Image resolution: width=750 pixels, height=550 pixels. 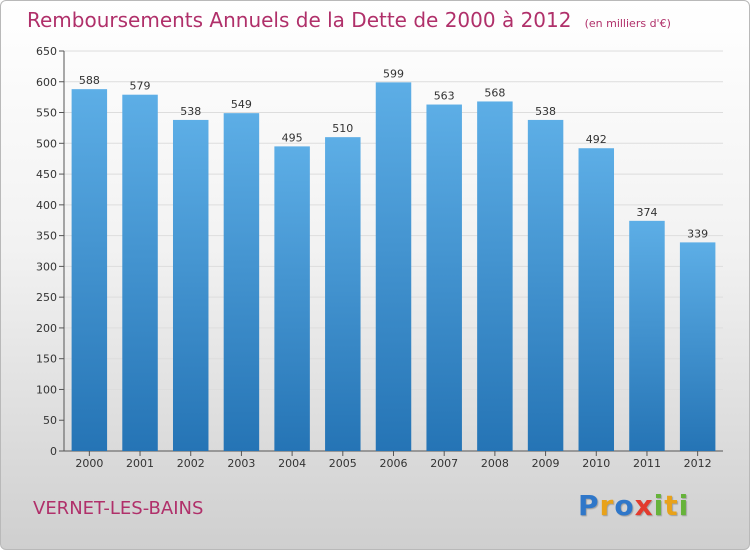 I want to click on value-label-2006: 599, so click(x=393, y=73).